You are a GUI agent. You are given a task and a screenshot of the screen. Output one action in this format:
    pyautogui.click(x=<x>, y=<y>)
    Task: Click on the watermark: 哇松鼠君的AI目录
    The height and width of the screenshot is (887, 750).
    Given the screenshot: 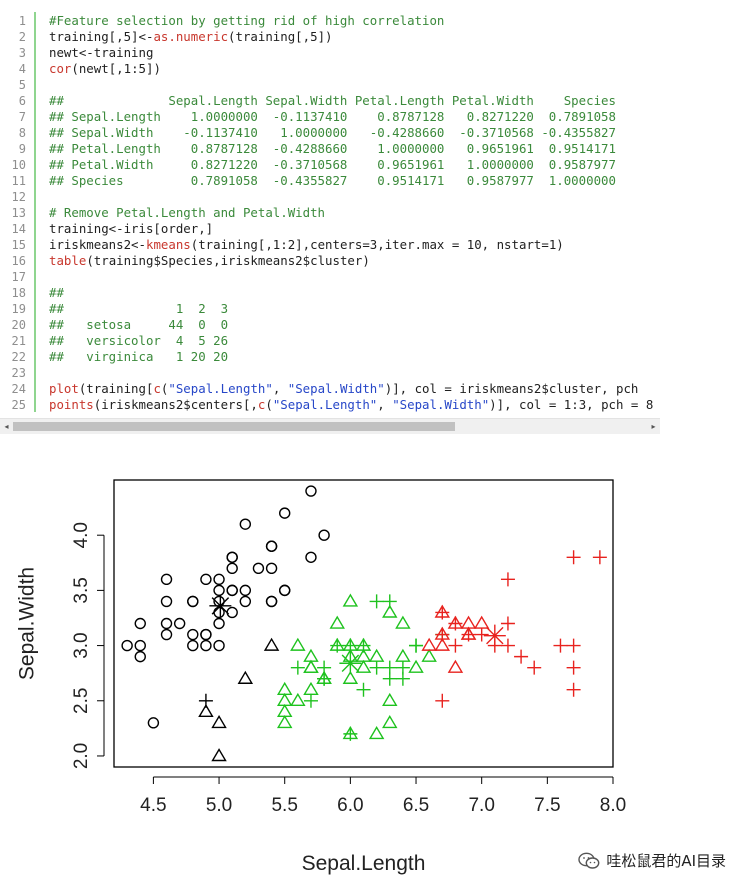 What is the action you would take?
    pyautogui.click(x=652, y=860)
    